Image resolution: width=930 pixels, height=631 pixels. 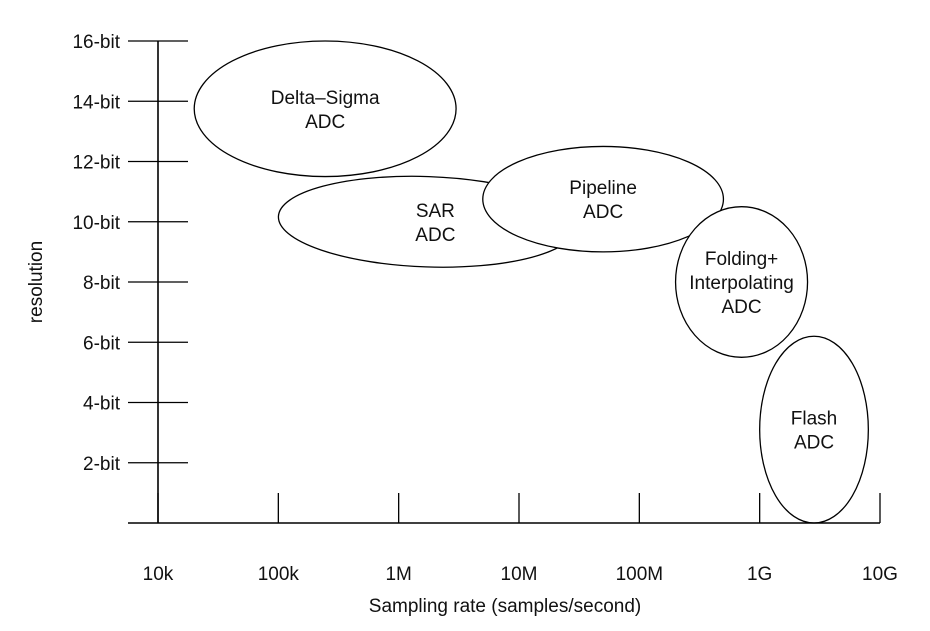 What do you see at coordinates (102, 283) in the screenshot?
I see `y-tick-label: 8-bit` at bounding box center [102, 283].